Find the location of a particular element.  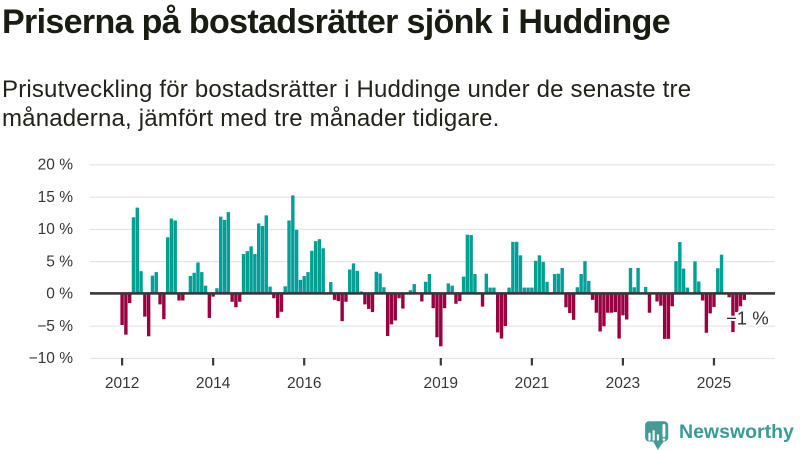

svg-text: 10 % is located at coordinates (56, 229).